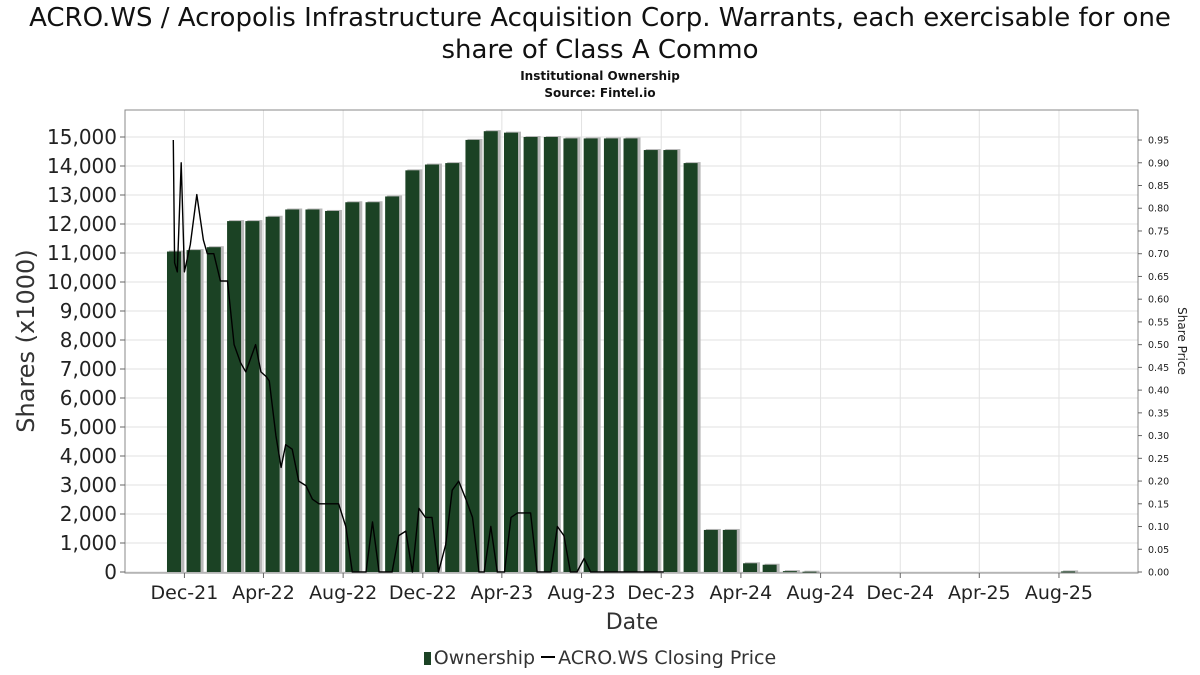  I want to click on y-tick-label: 1,000, so click(88, 543).